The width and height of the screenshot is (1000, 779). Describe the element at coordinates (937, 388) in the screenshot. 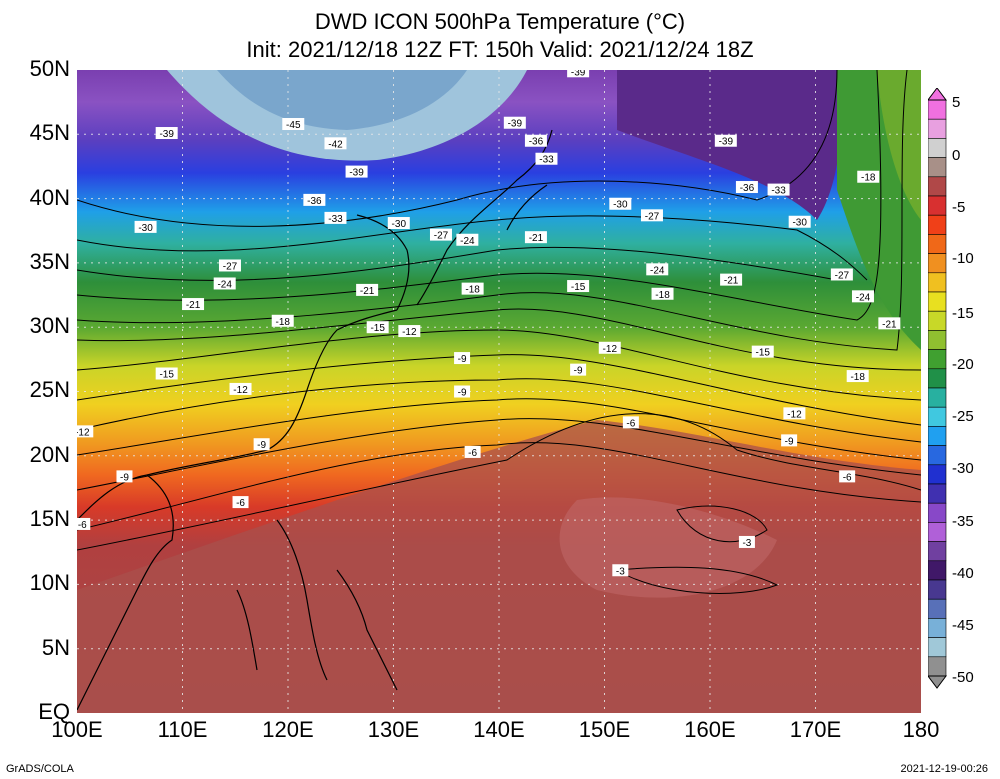

I see `colorbar` at that location.